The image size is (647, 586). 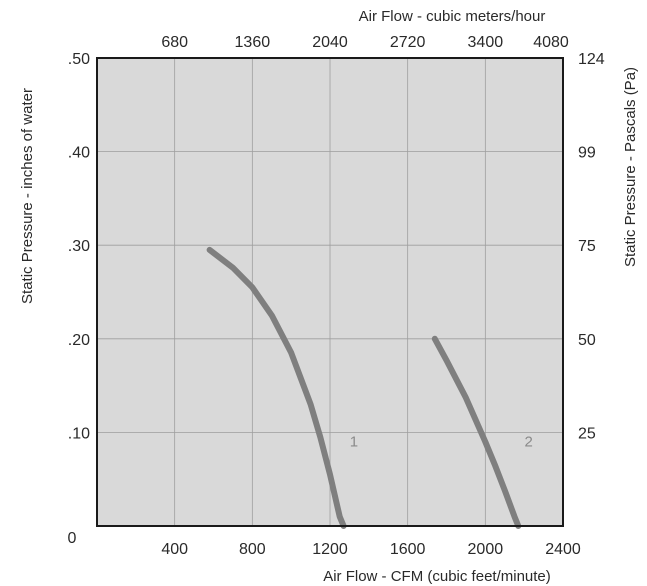 What do you see at coordinates (587, 246) in the screenshot?
I see `right-tick-label: 75` at bounding box center [587, 246].